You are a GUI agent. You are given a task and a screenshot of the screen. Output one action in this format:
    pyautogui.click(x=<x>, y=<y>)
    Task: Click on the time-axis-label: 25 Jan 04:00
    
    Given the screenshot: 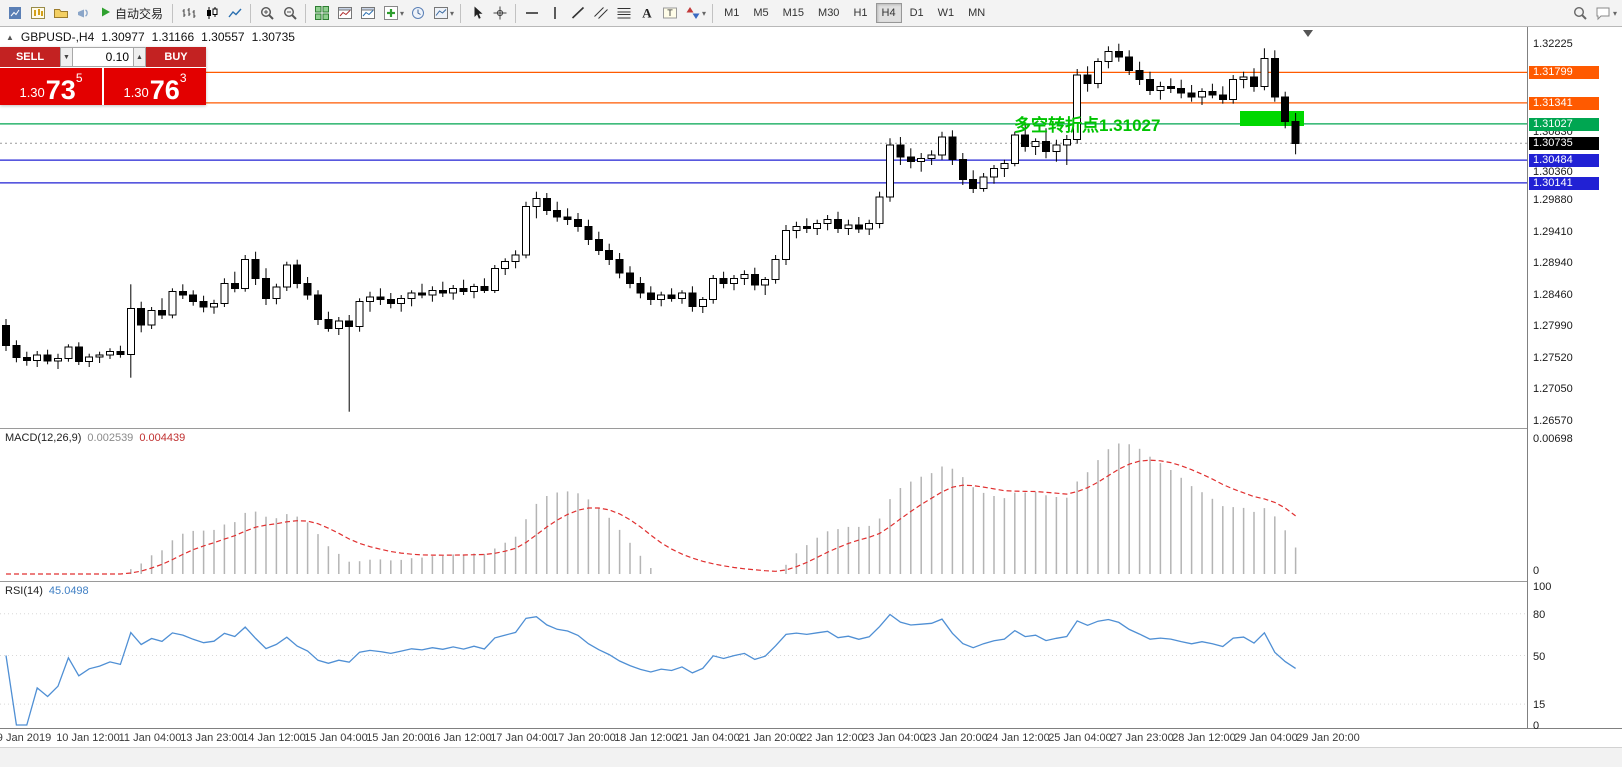 What is the action you would take?
    pyautogui.click(x=1080, y=738)
    